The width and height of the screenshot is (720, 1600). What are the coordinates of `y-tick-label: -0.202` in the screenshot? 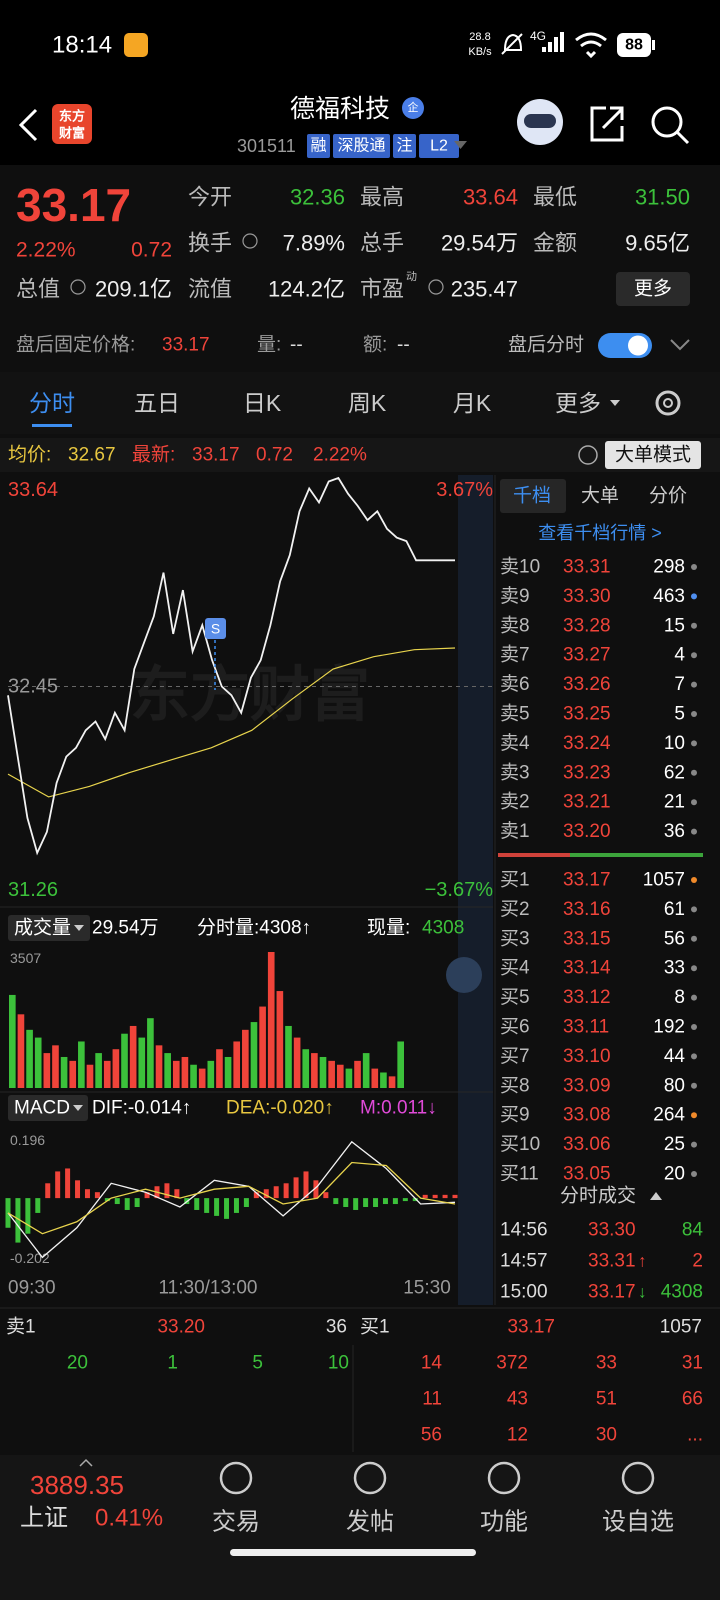 It's located at (30, 1258).